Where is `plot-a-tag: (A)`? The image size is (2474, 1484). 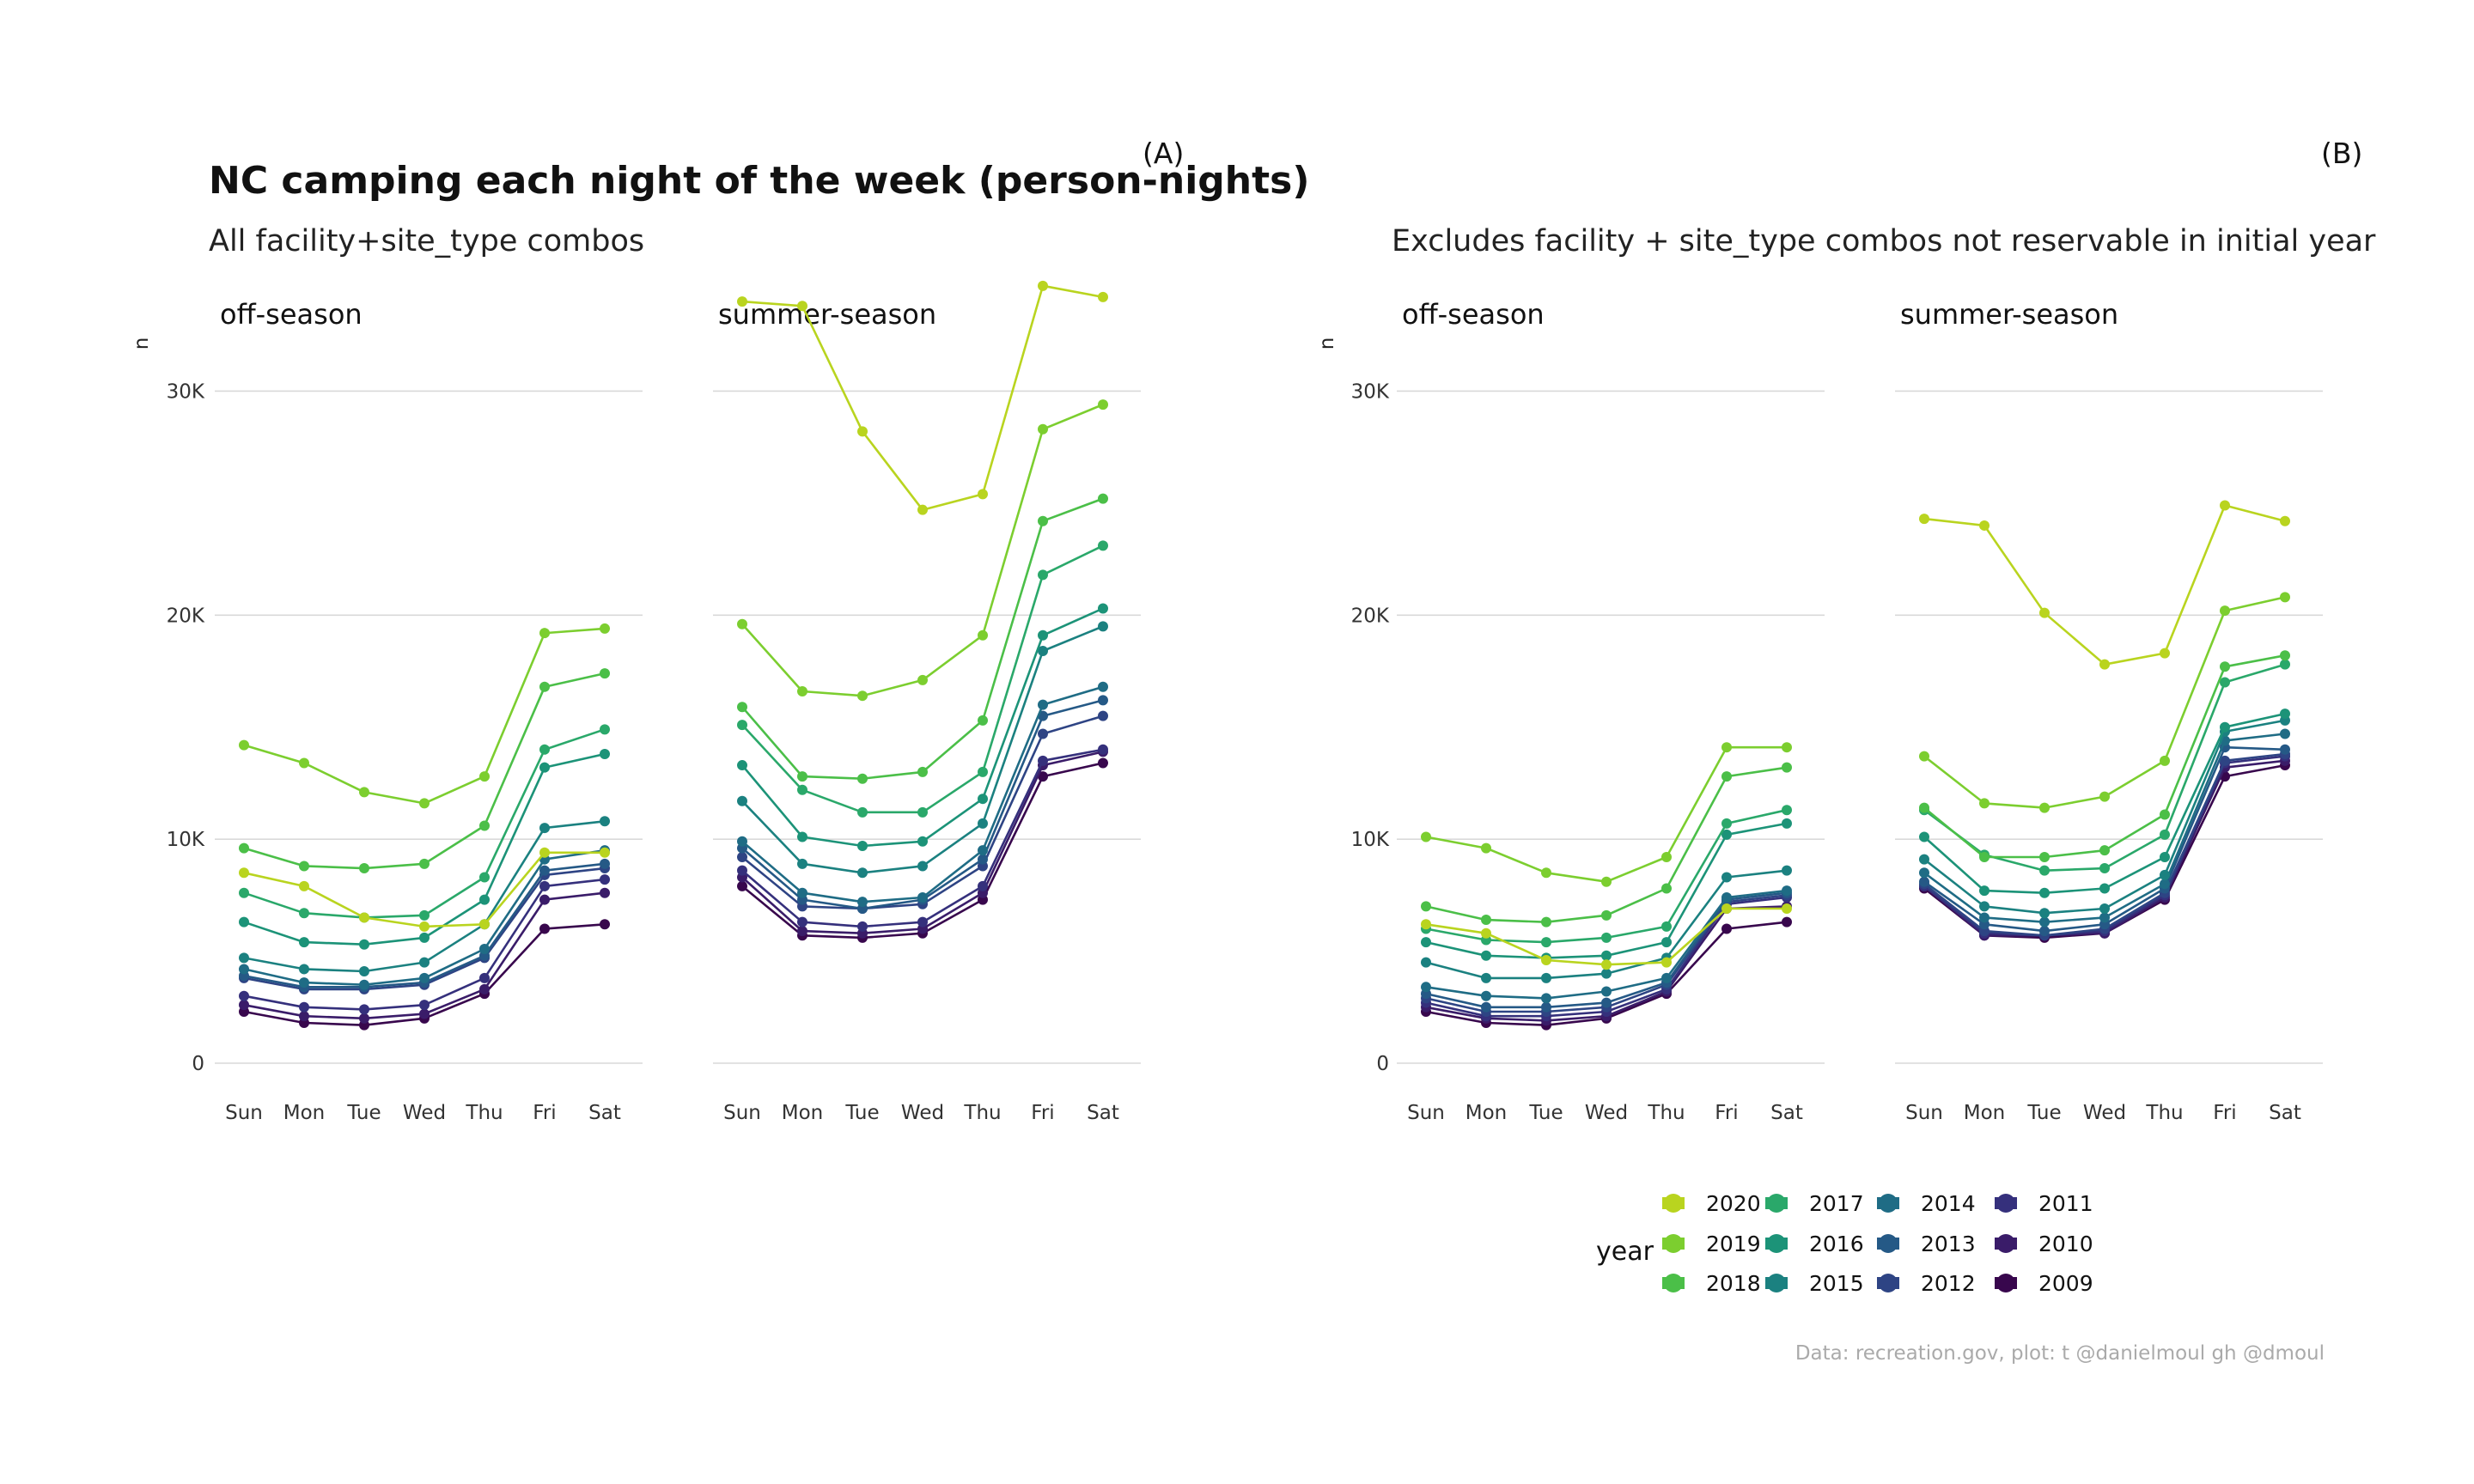 plot-a-tag: (A) is located at coordinates (1163, 153).